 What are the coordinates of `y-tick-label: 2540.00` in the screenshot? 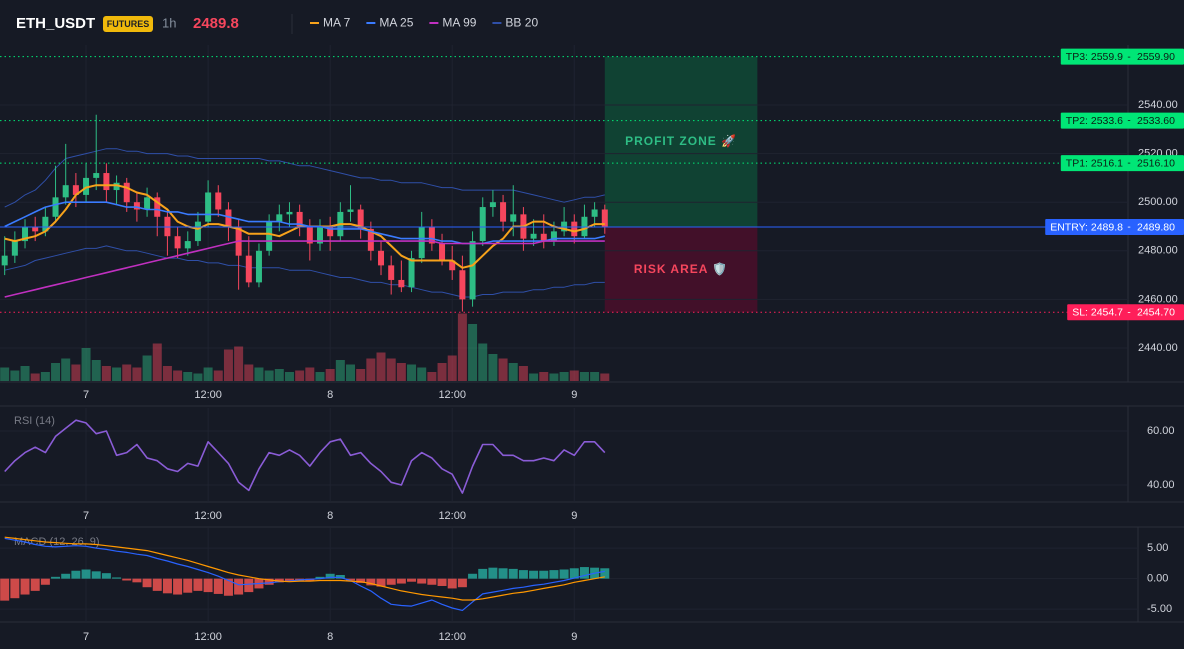 It's located at (1158, 105).